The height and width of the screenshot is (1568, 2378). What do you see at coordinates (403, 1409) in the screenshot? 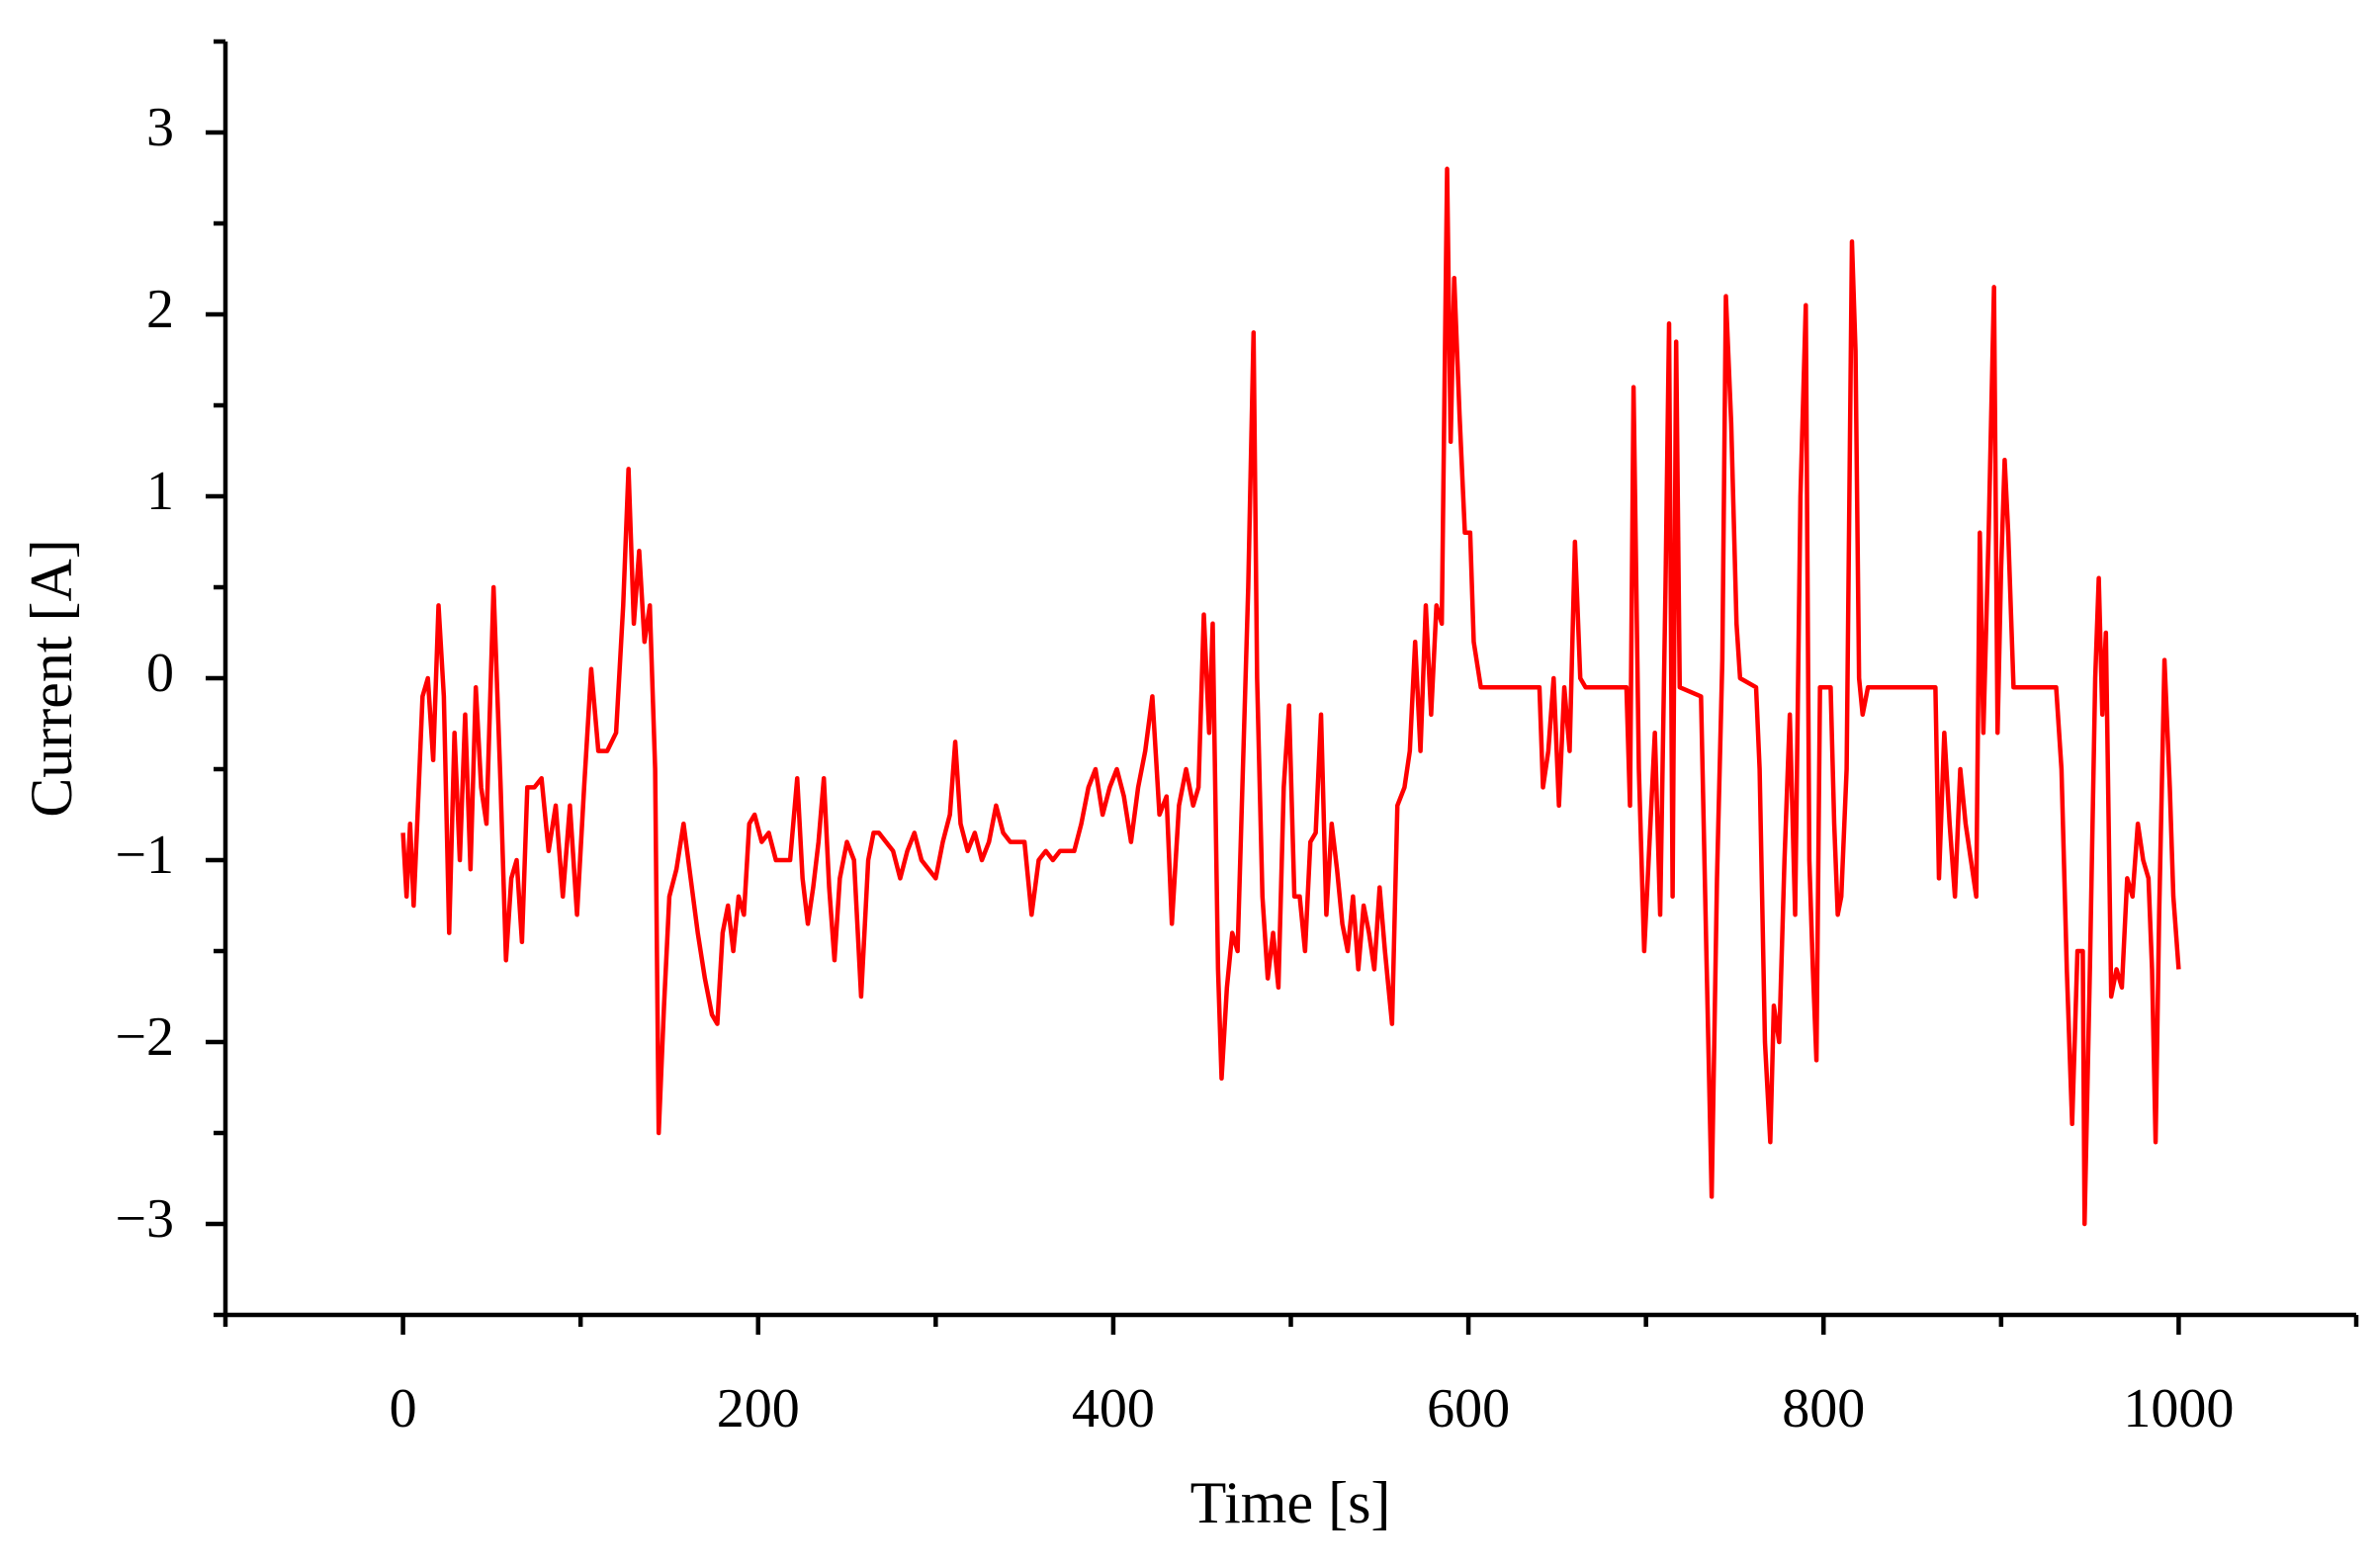
I see `x-tick-label: 0` at bounding box center [403, 1409].